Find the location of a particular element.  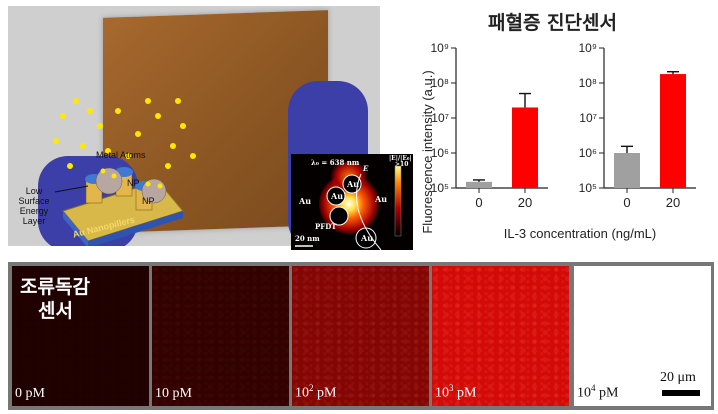

au-label-1: Au is located at coordinates (305, 201).